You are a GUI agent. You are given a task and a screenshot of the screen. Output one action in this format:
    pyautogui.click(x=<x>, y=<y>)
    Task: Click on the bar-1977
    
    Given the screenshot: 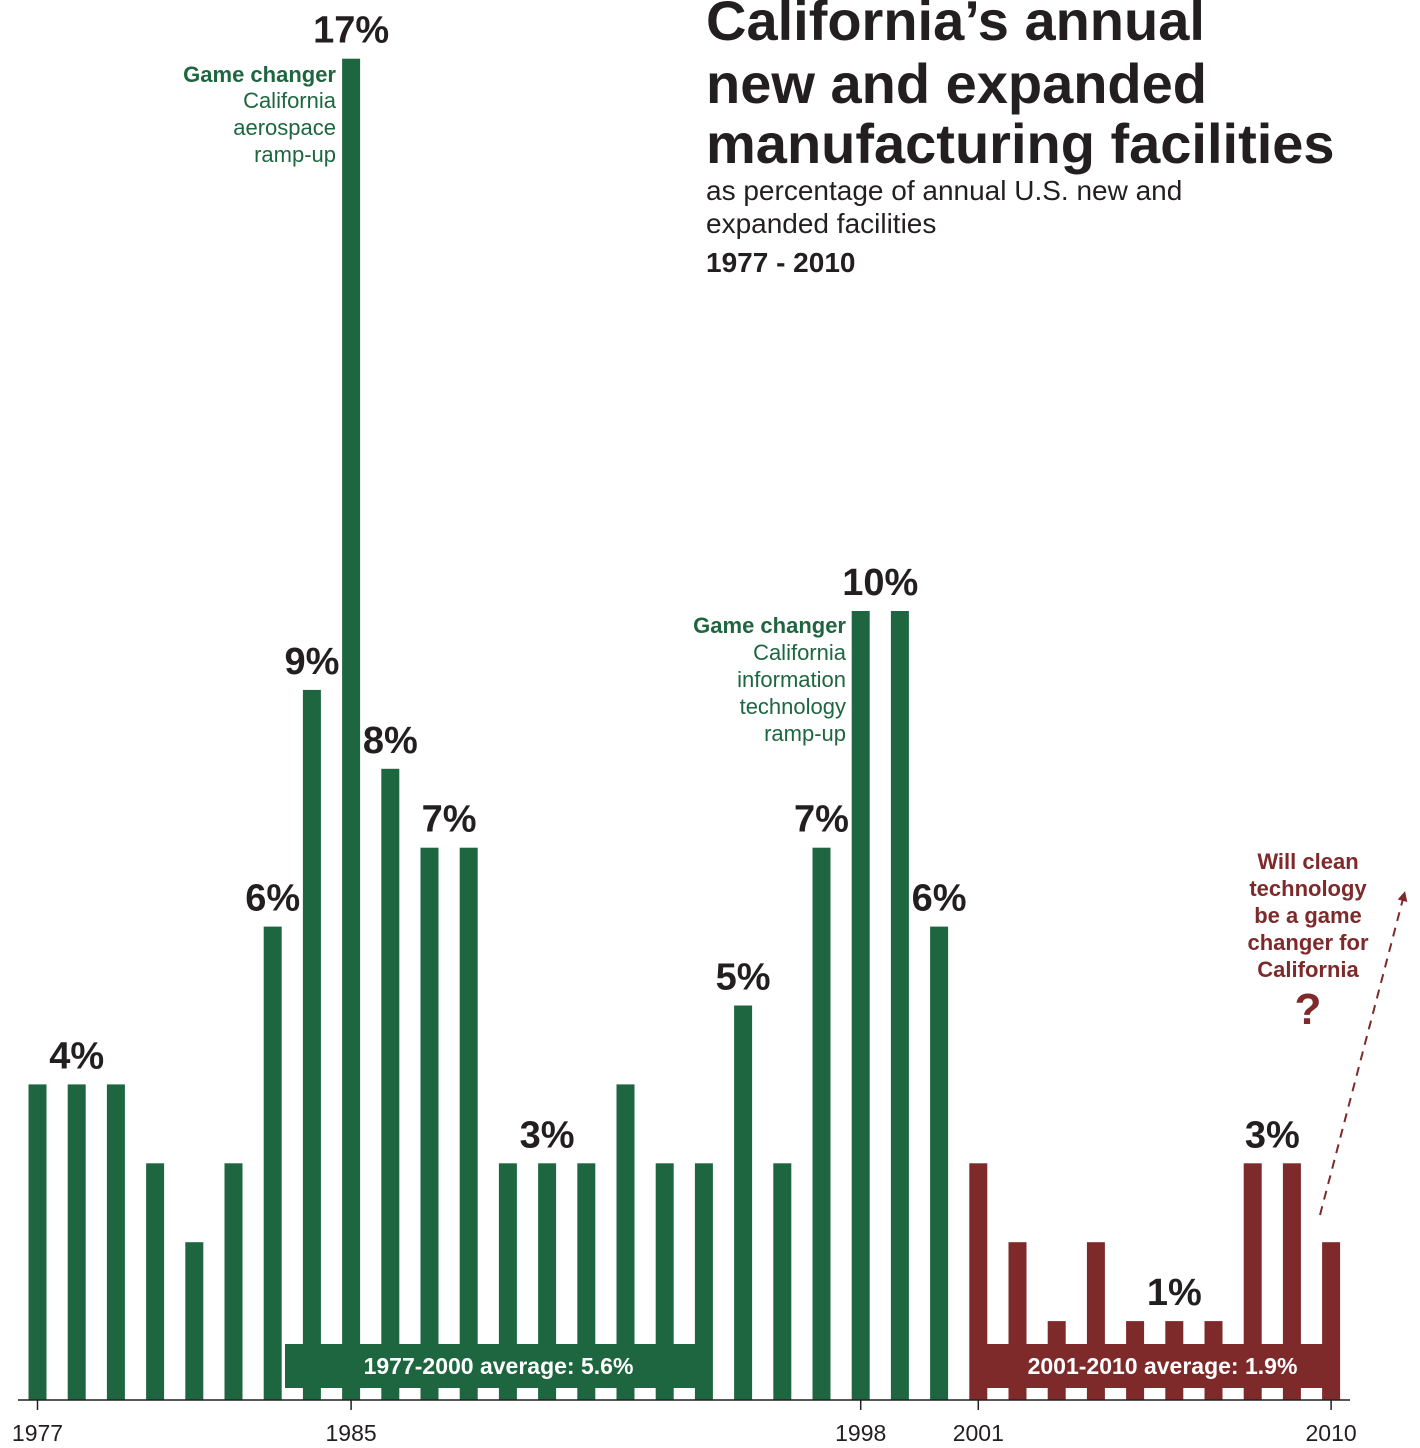 What is the action you would take?
    pyautogui.click(x=37, y=1242)
    